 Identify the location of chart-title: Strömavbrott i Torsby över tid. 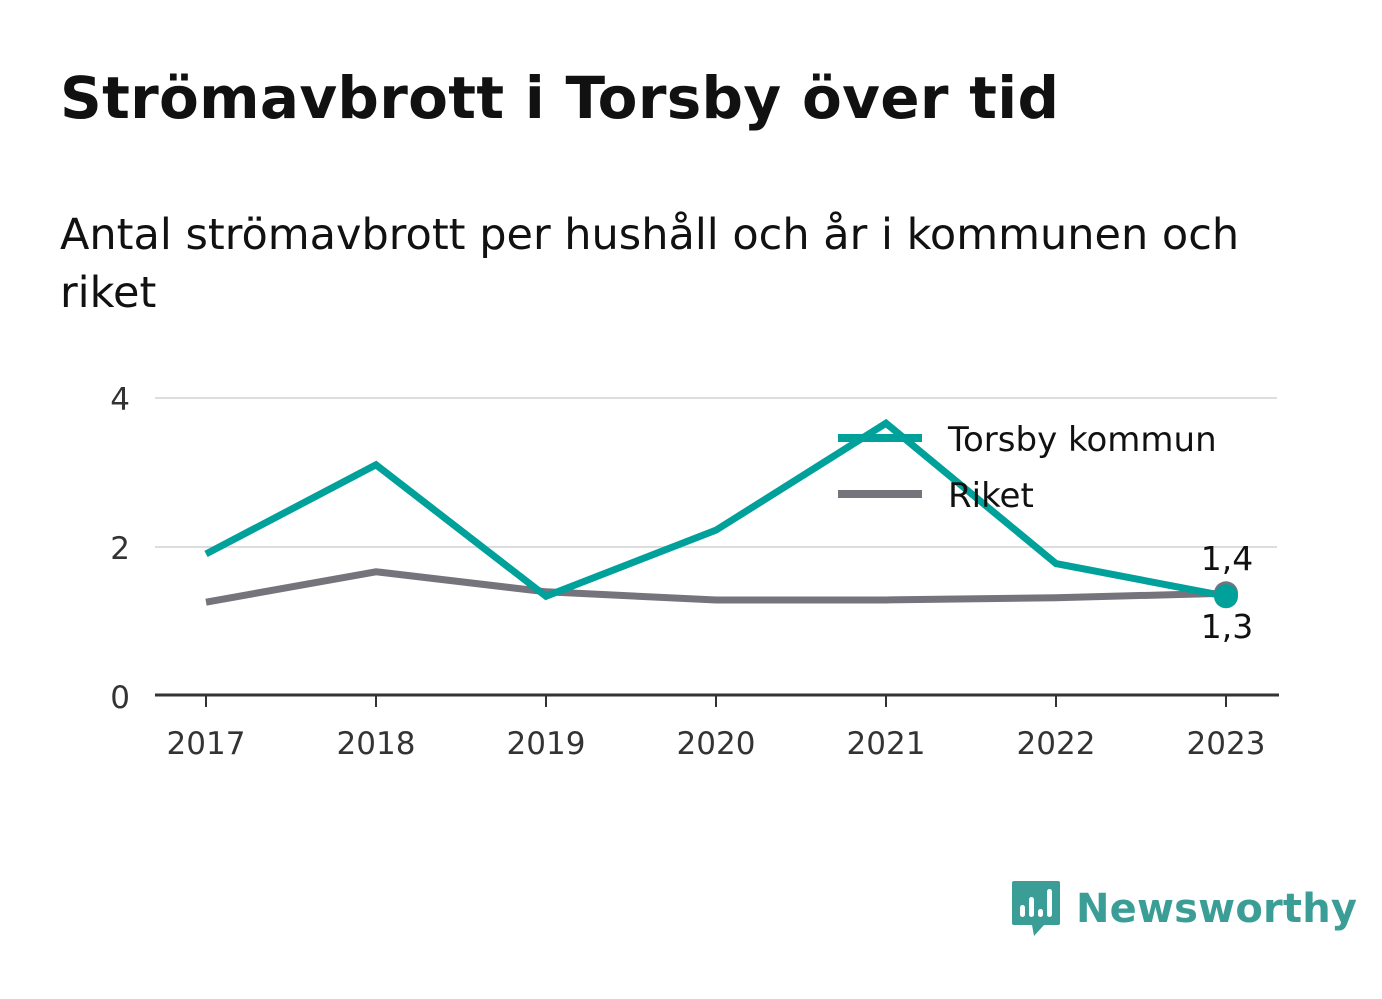
(560, 98).